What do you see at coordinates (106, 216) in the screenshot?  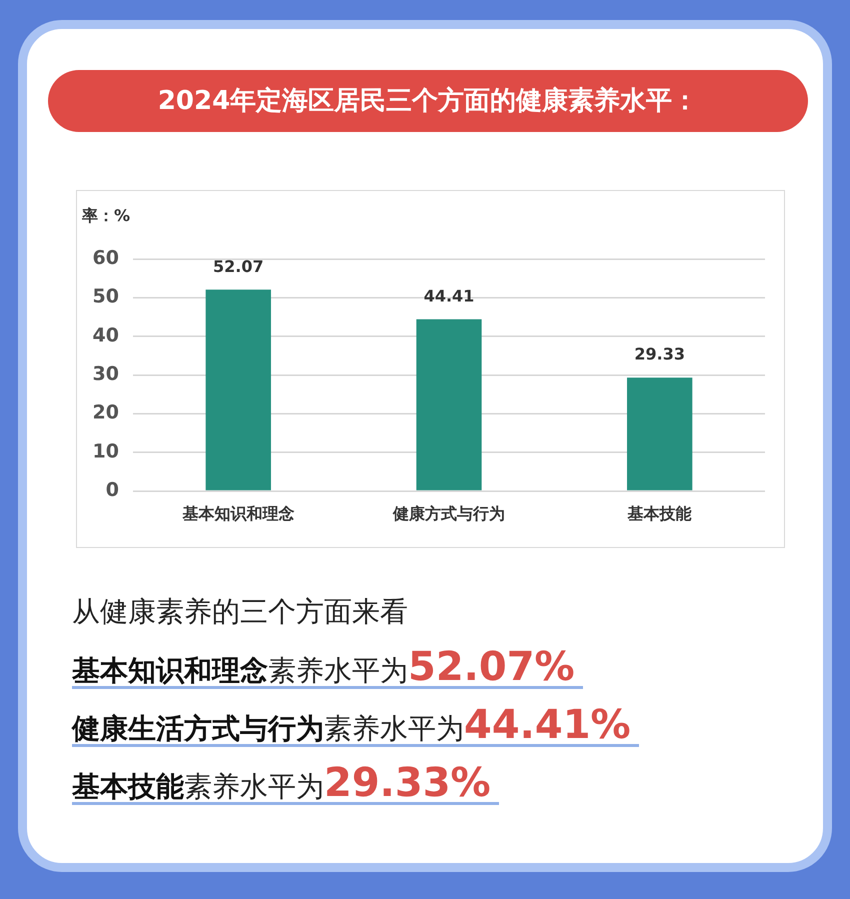 I see `y-axis-title: 率：%` at bounding box center [106, 216].